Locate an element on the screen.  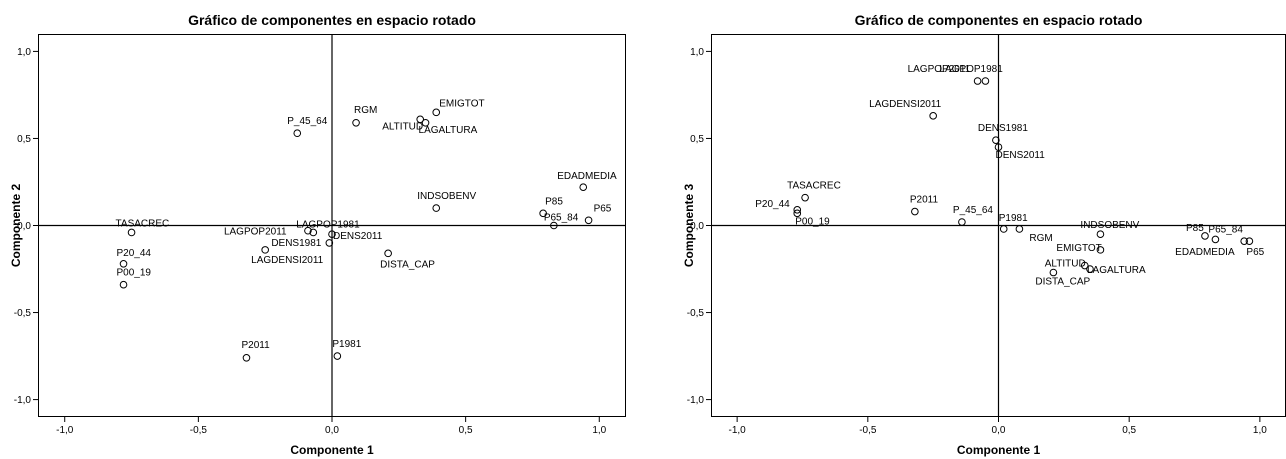
point-label: DENS2011 is located at coordinates (1021, 155).